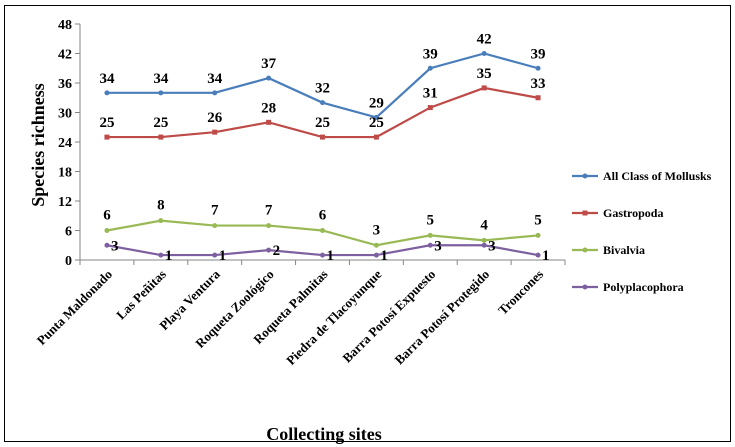 This screenshot has width=735, height=447. What do you see at coordinates (430, 94) in the screenshot?
I see `data-label: 31` at bounding box center [430, 94].